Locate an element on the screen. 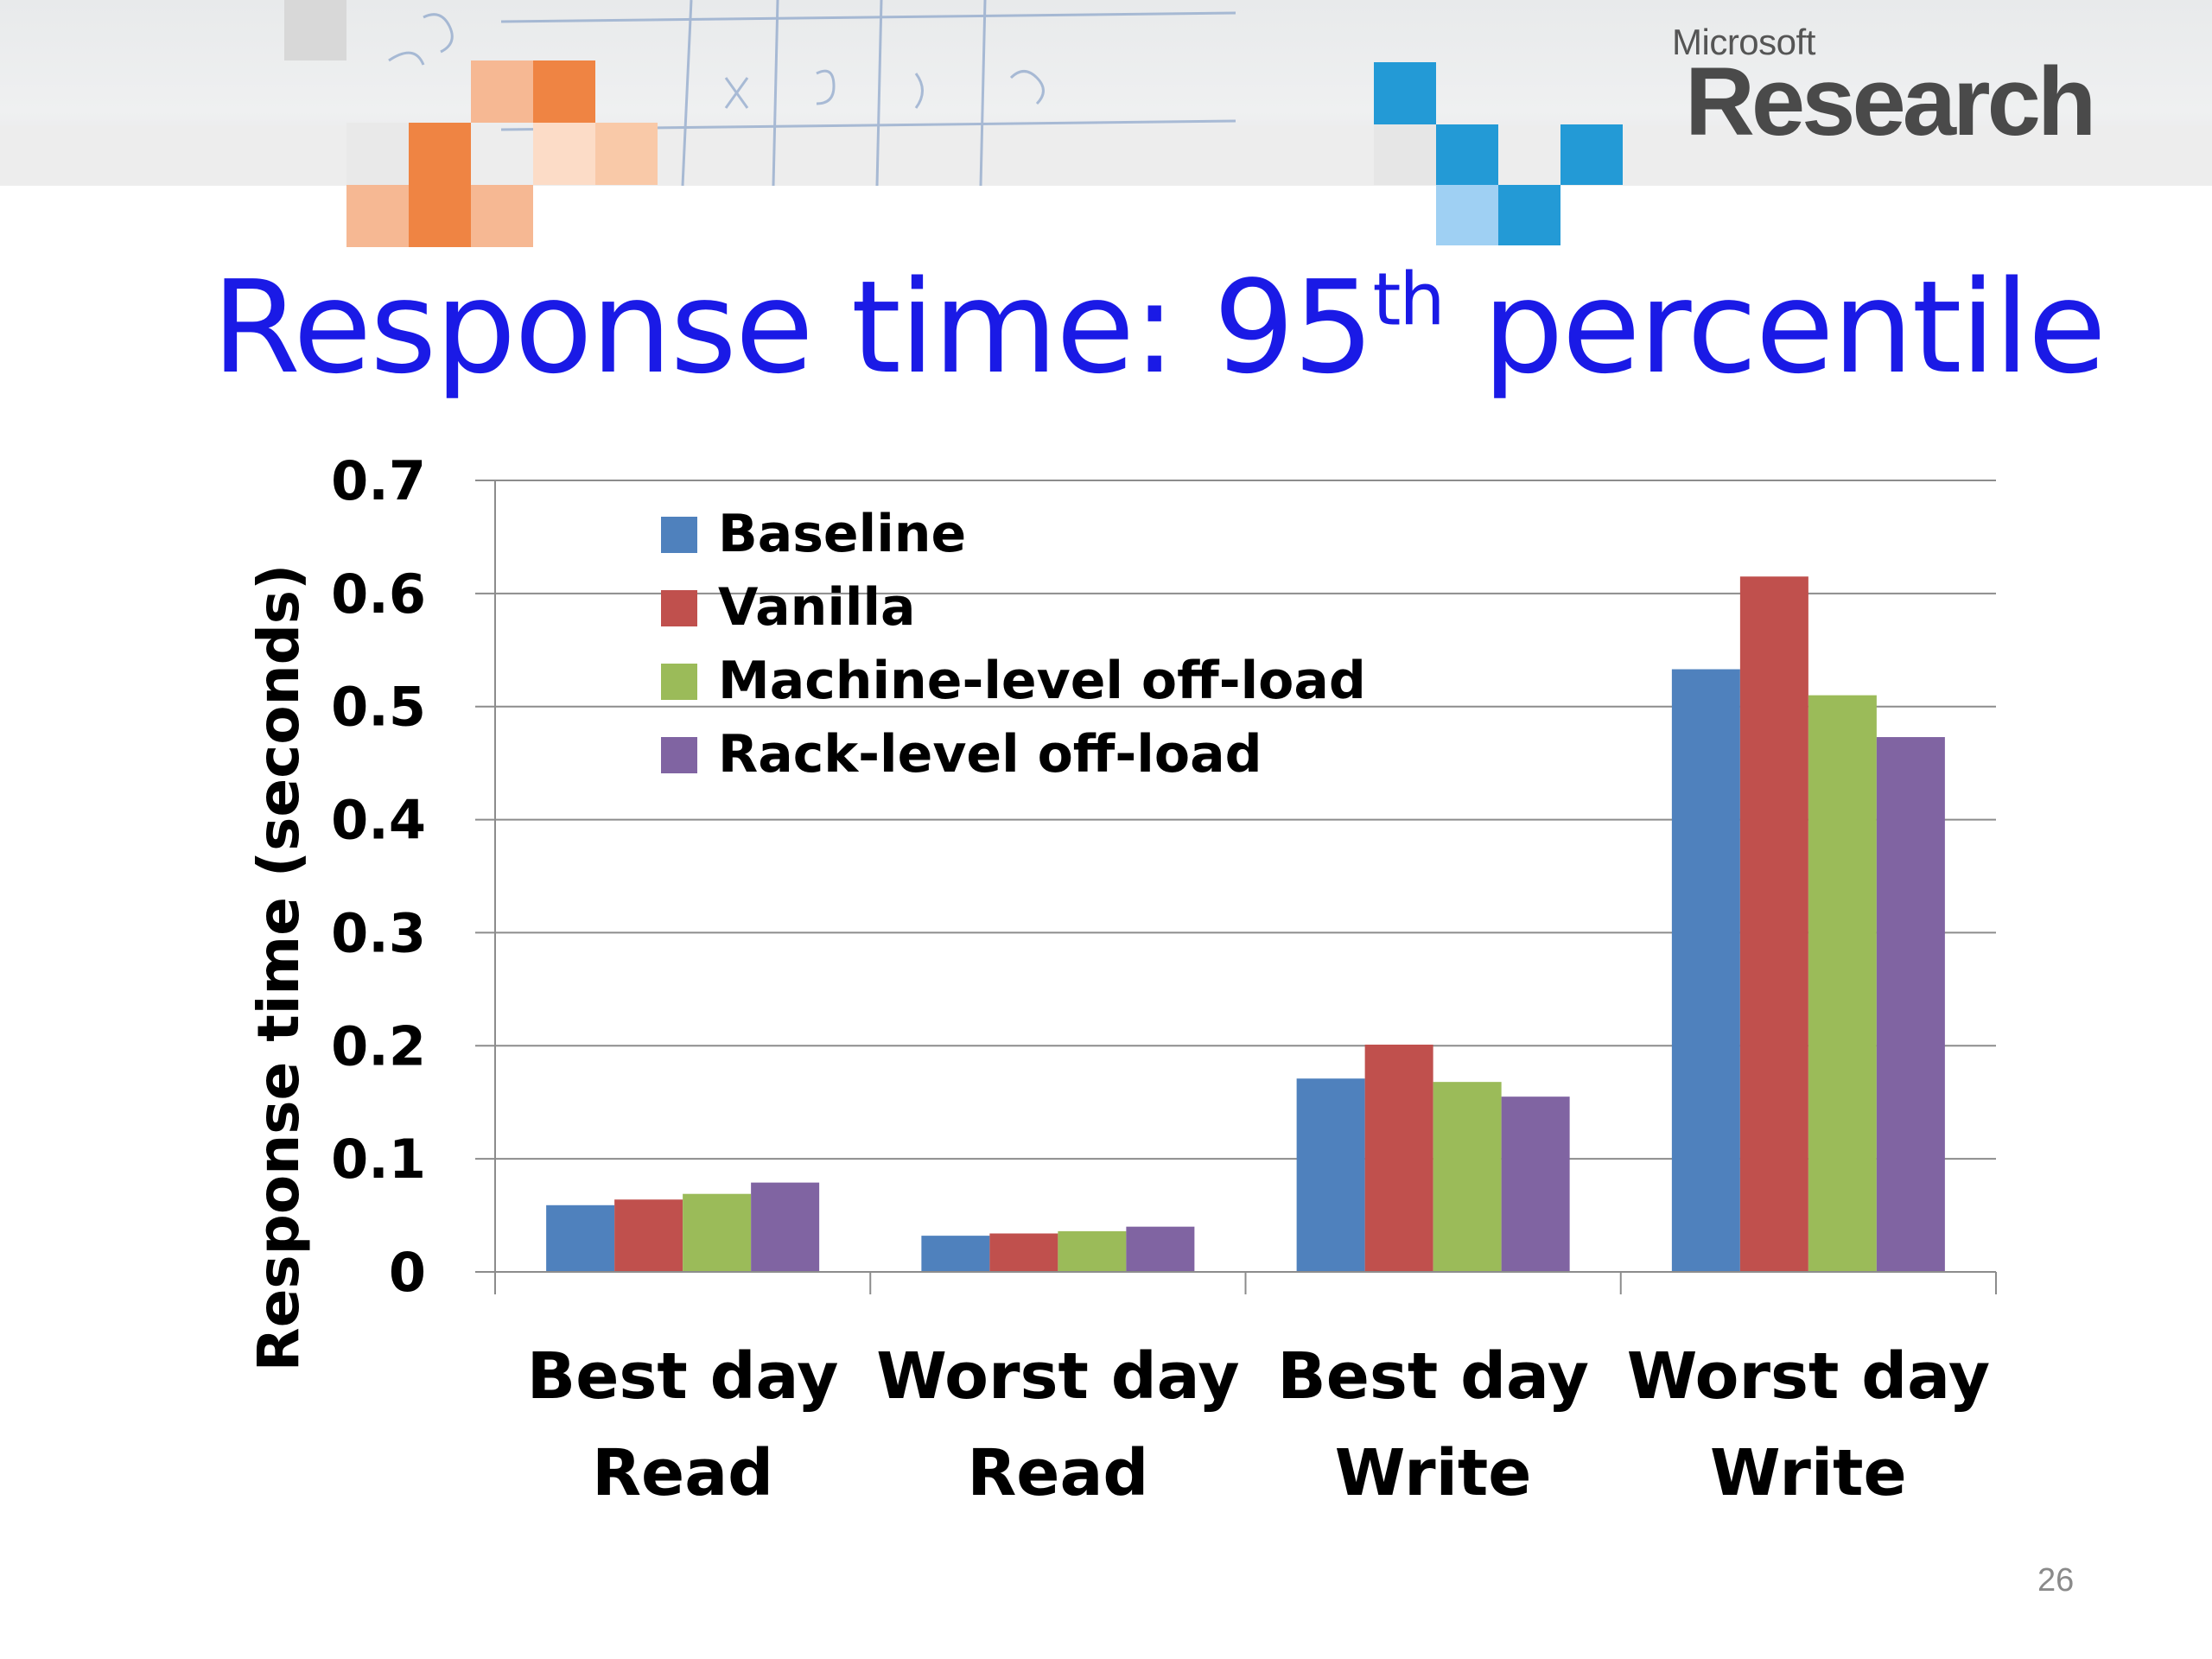 This screenshot has height=1659, width=2212. y-tick-label: 0 is located at coordinates (407, 1272).